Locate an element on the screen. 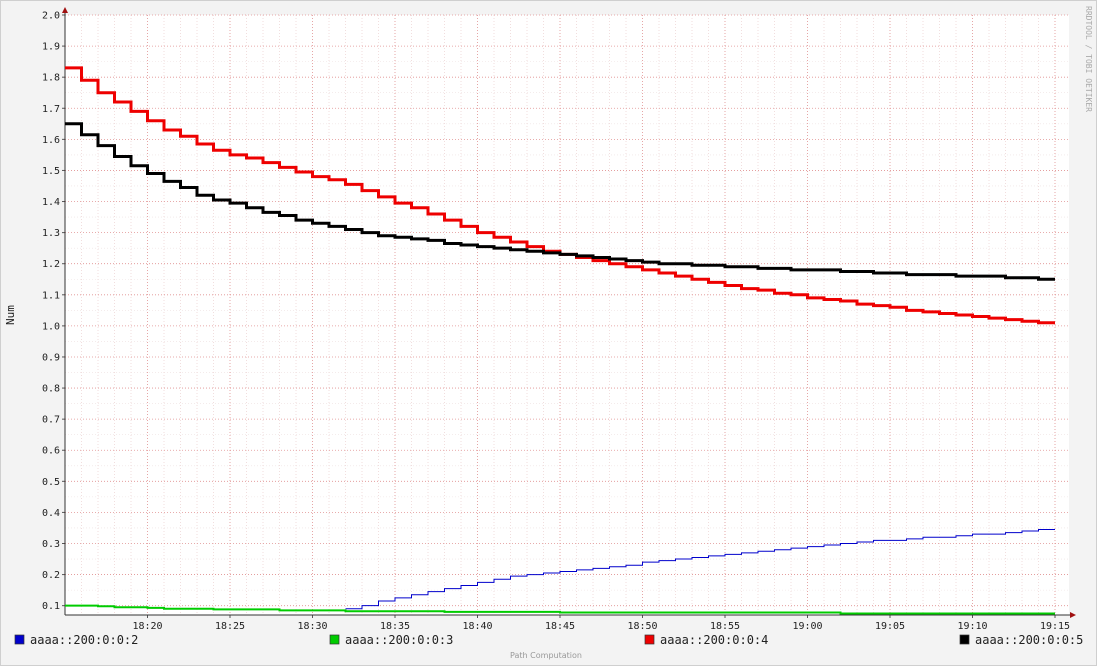 This screenshot has width=1097, height=666. y-tick-label: 1.9 is located at coordinates (51, 47).